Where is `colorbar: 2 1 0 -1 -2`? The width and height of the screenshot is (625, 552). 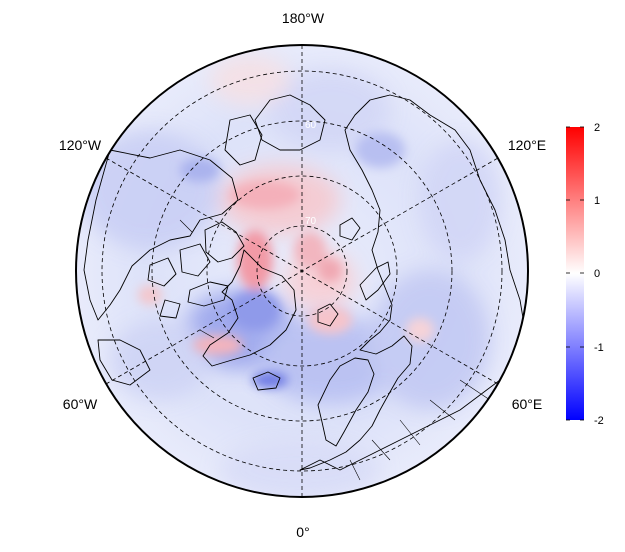
colorbar: 2 1 0 -1 -2 is located at coordinates (585, 274).